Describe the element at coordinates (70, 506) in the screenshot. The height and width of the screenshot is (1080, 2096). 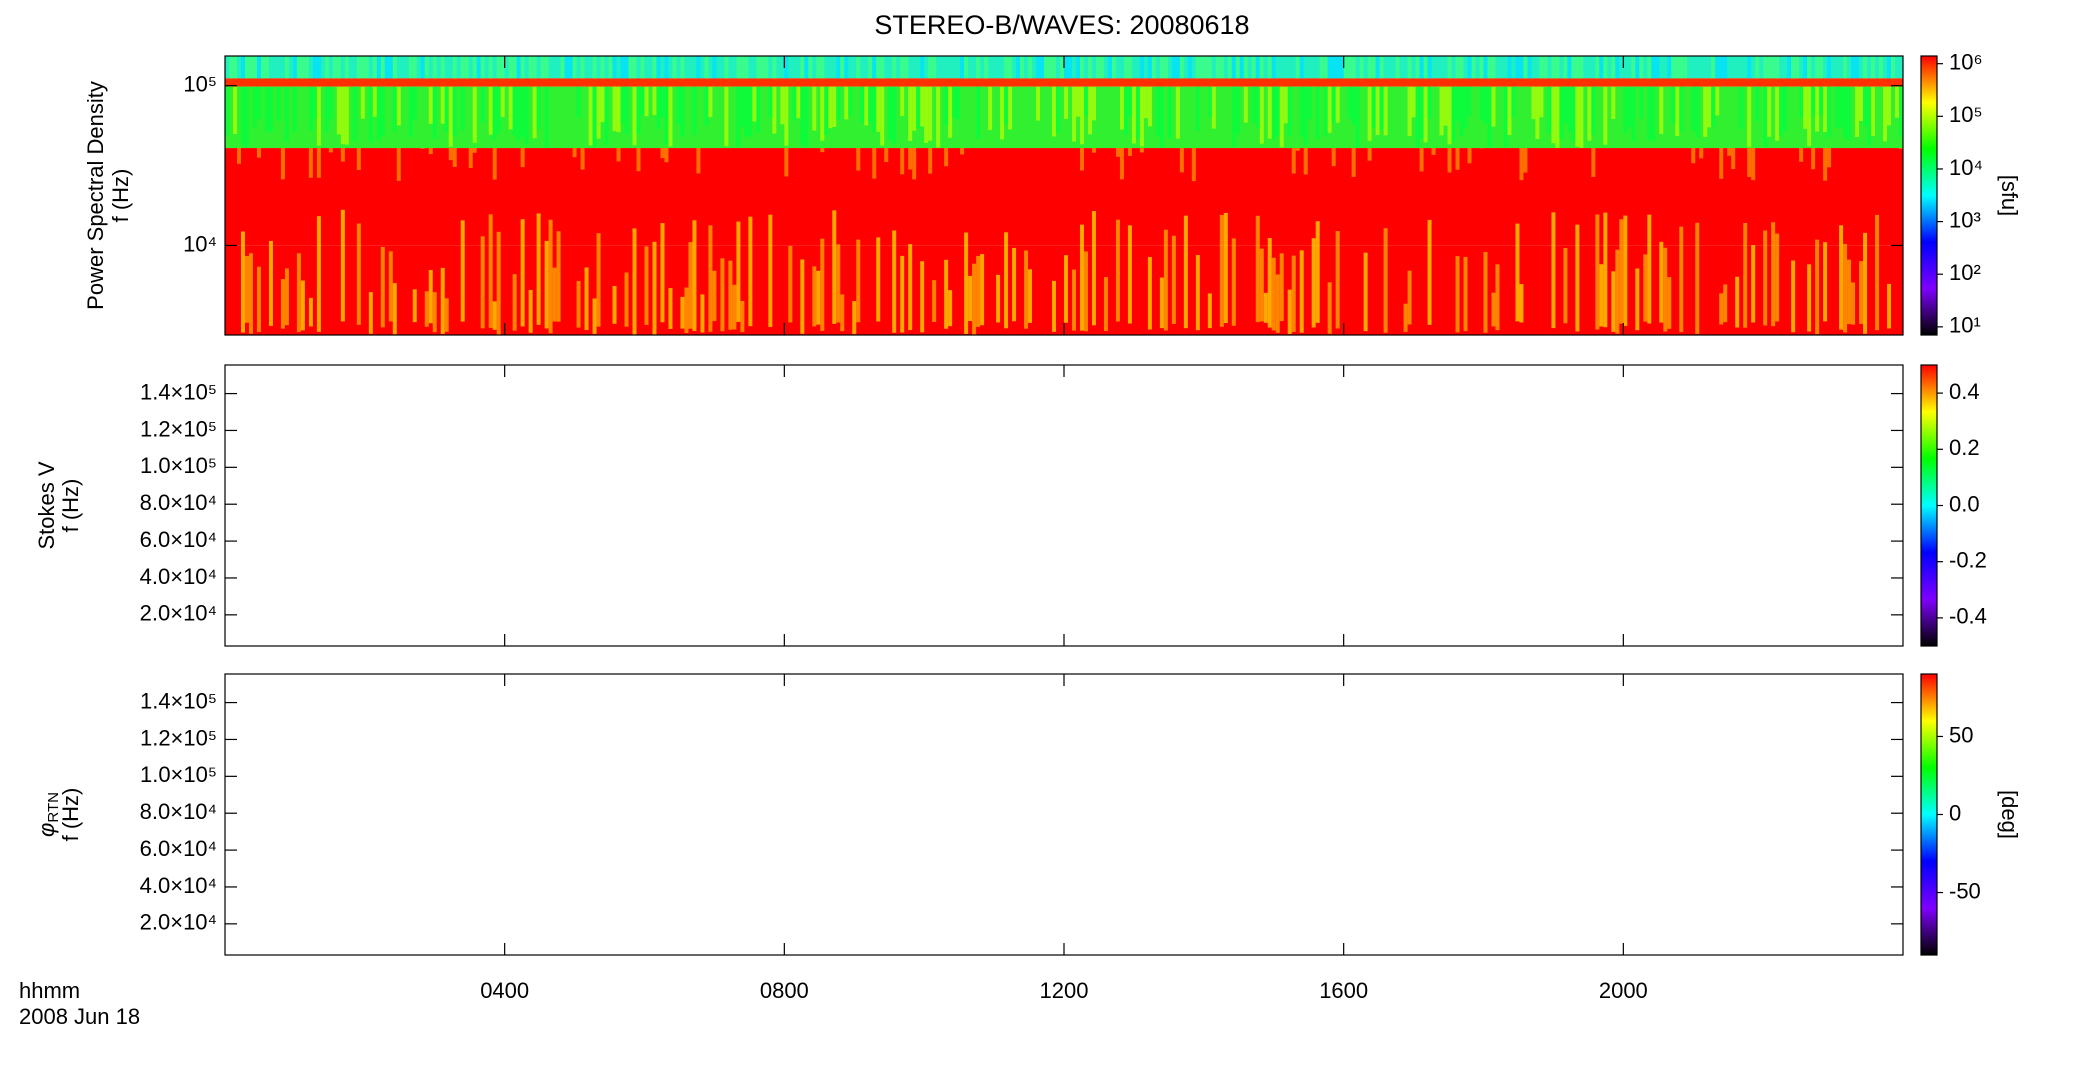
I see `y-axis-title: f (Hz)` at that location.